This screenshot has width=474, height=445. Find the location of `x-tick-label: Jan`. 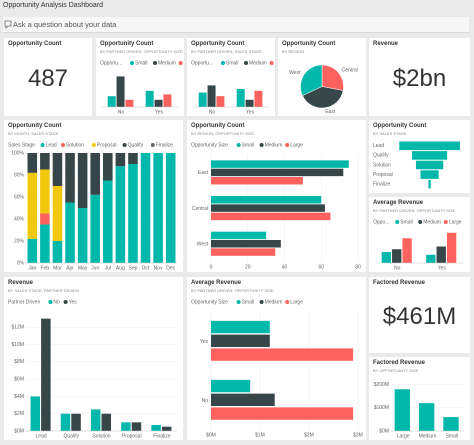

x-tick-label: Jan is located at coordinates (32, 268).